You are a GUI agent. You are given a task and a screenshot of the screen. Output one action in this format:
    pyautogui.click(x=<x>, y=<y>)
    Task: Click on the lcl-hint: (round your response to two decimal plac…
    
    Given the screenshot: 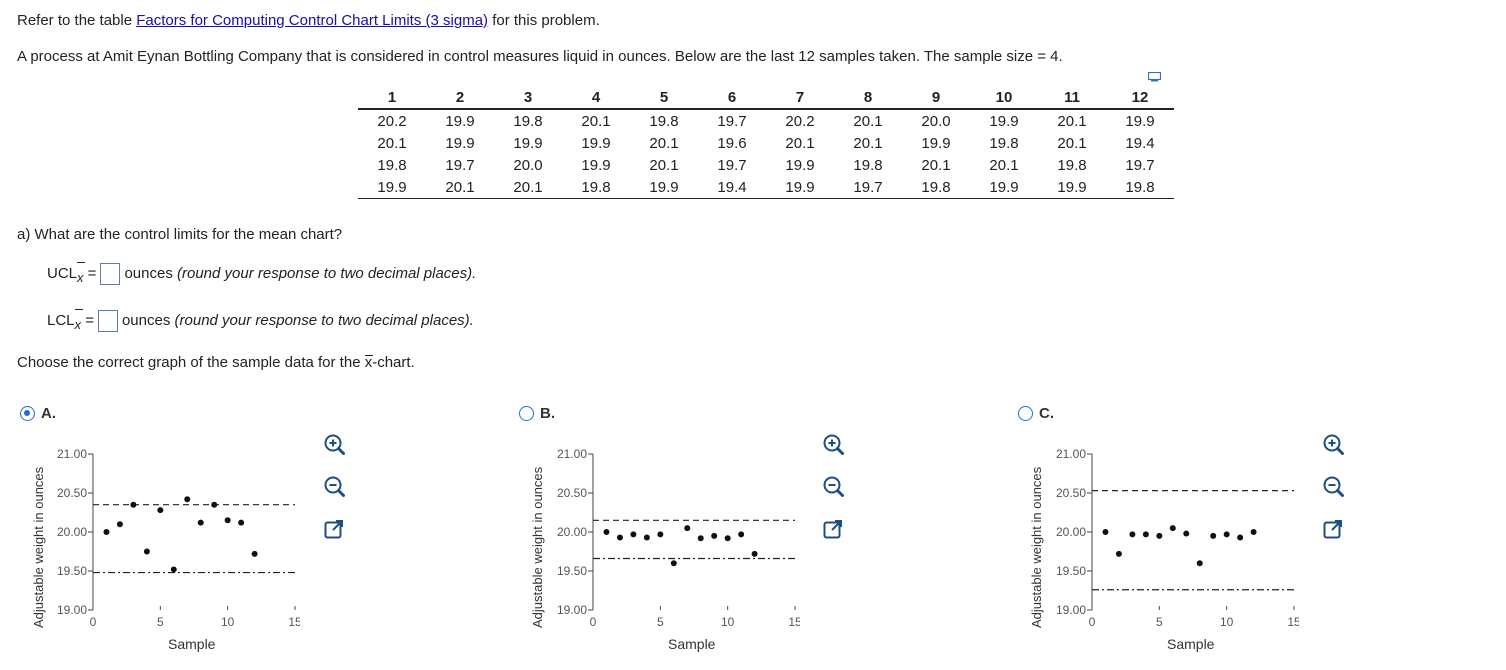 What is the action you would take?
    pyautogui.click(x=324, y=320)
    